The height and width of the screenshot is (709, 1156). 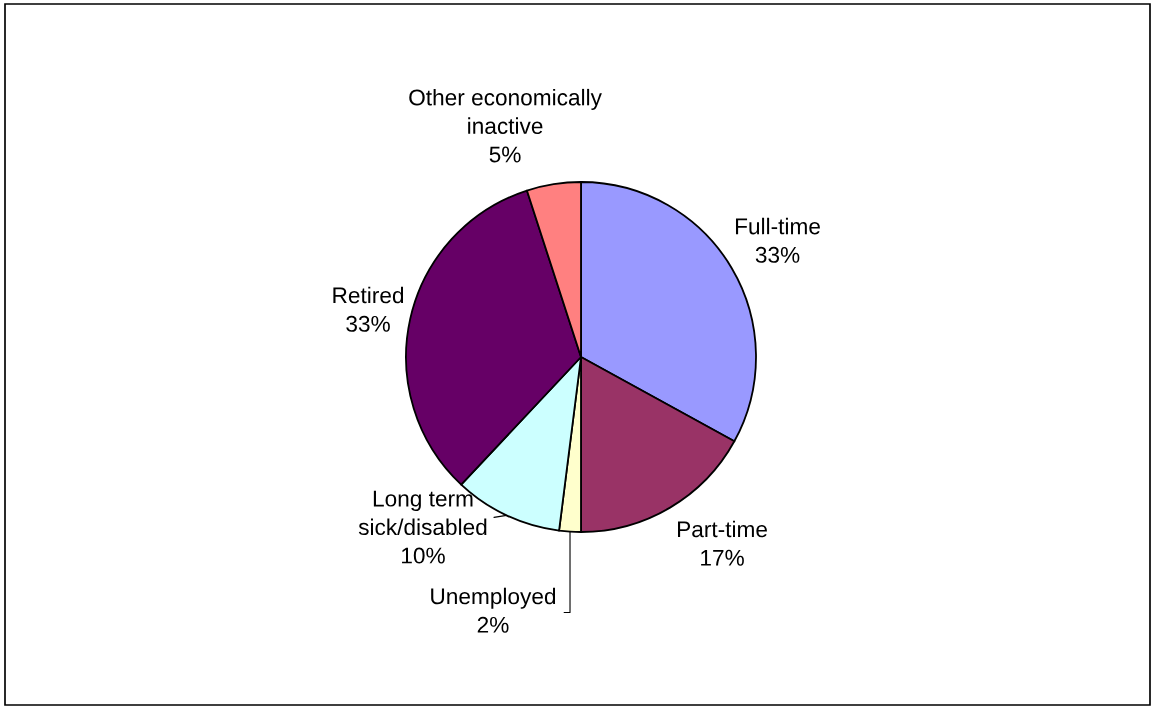 I want to click on slice-label: Long term sick/disabled, so click(x=422, y=513).